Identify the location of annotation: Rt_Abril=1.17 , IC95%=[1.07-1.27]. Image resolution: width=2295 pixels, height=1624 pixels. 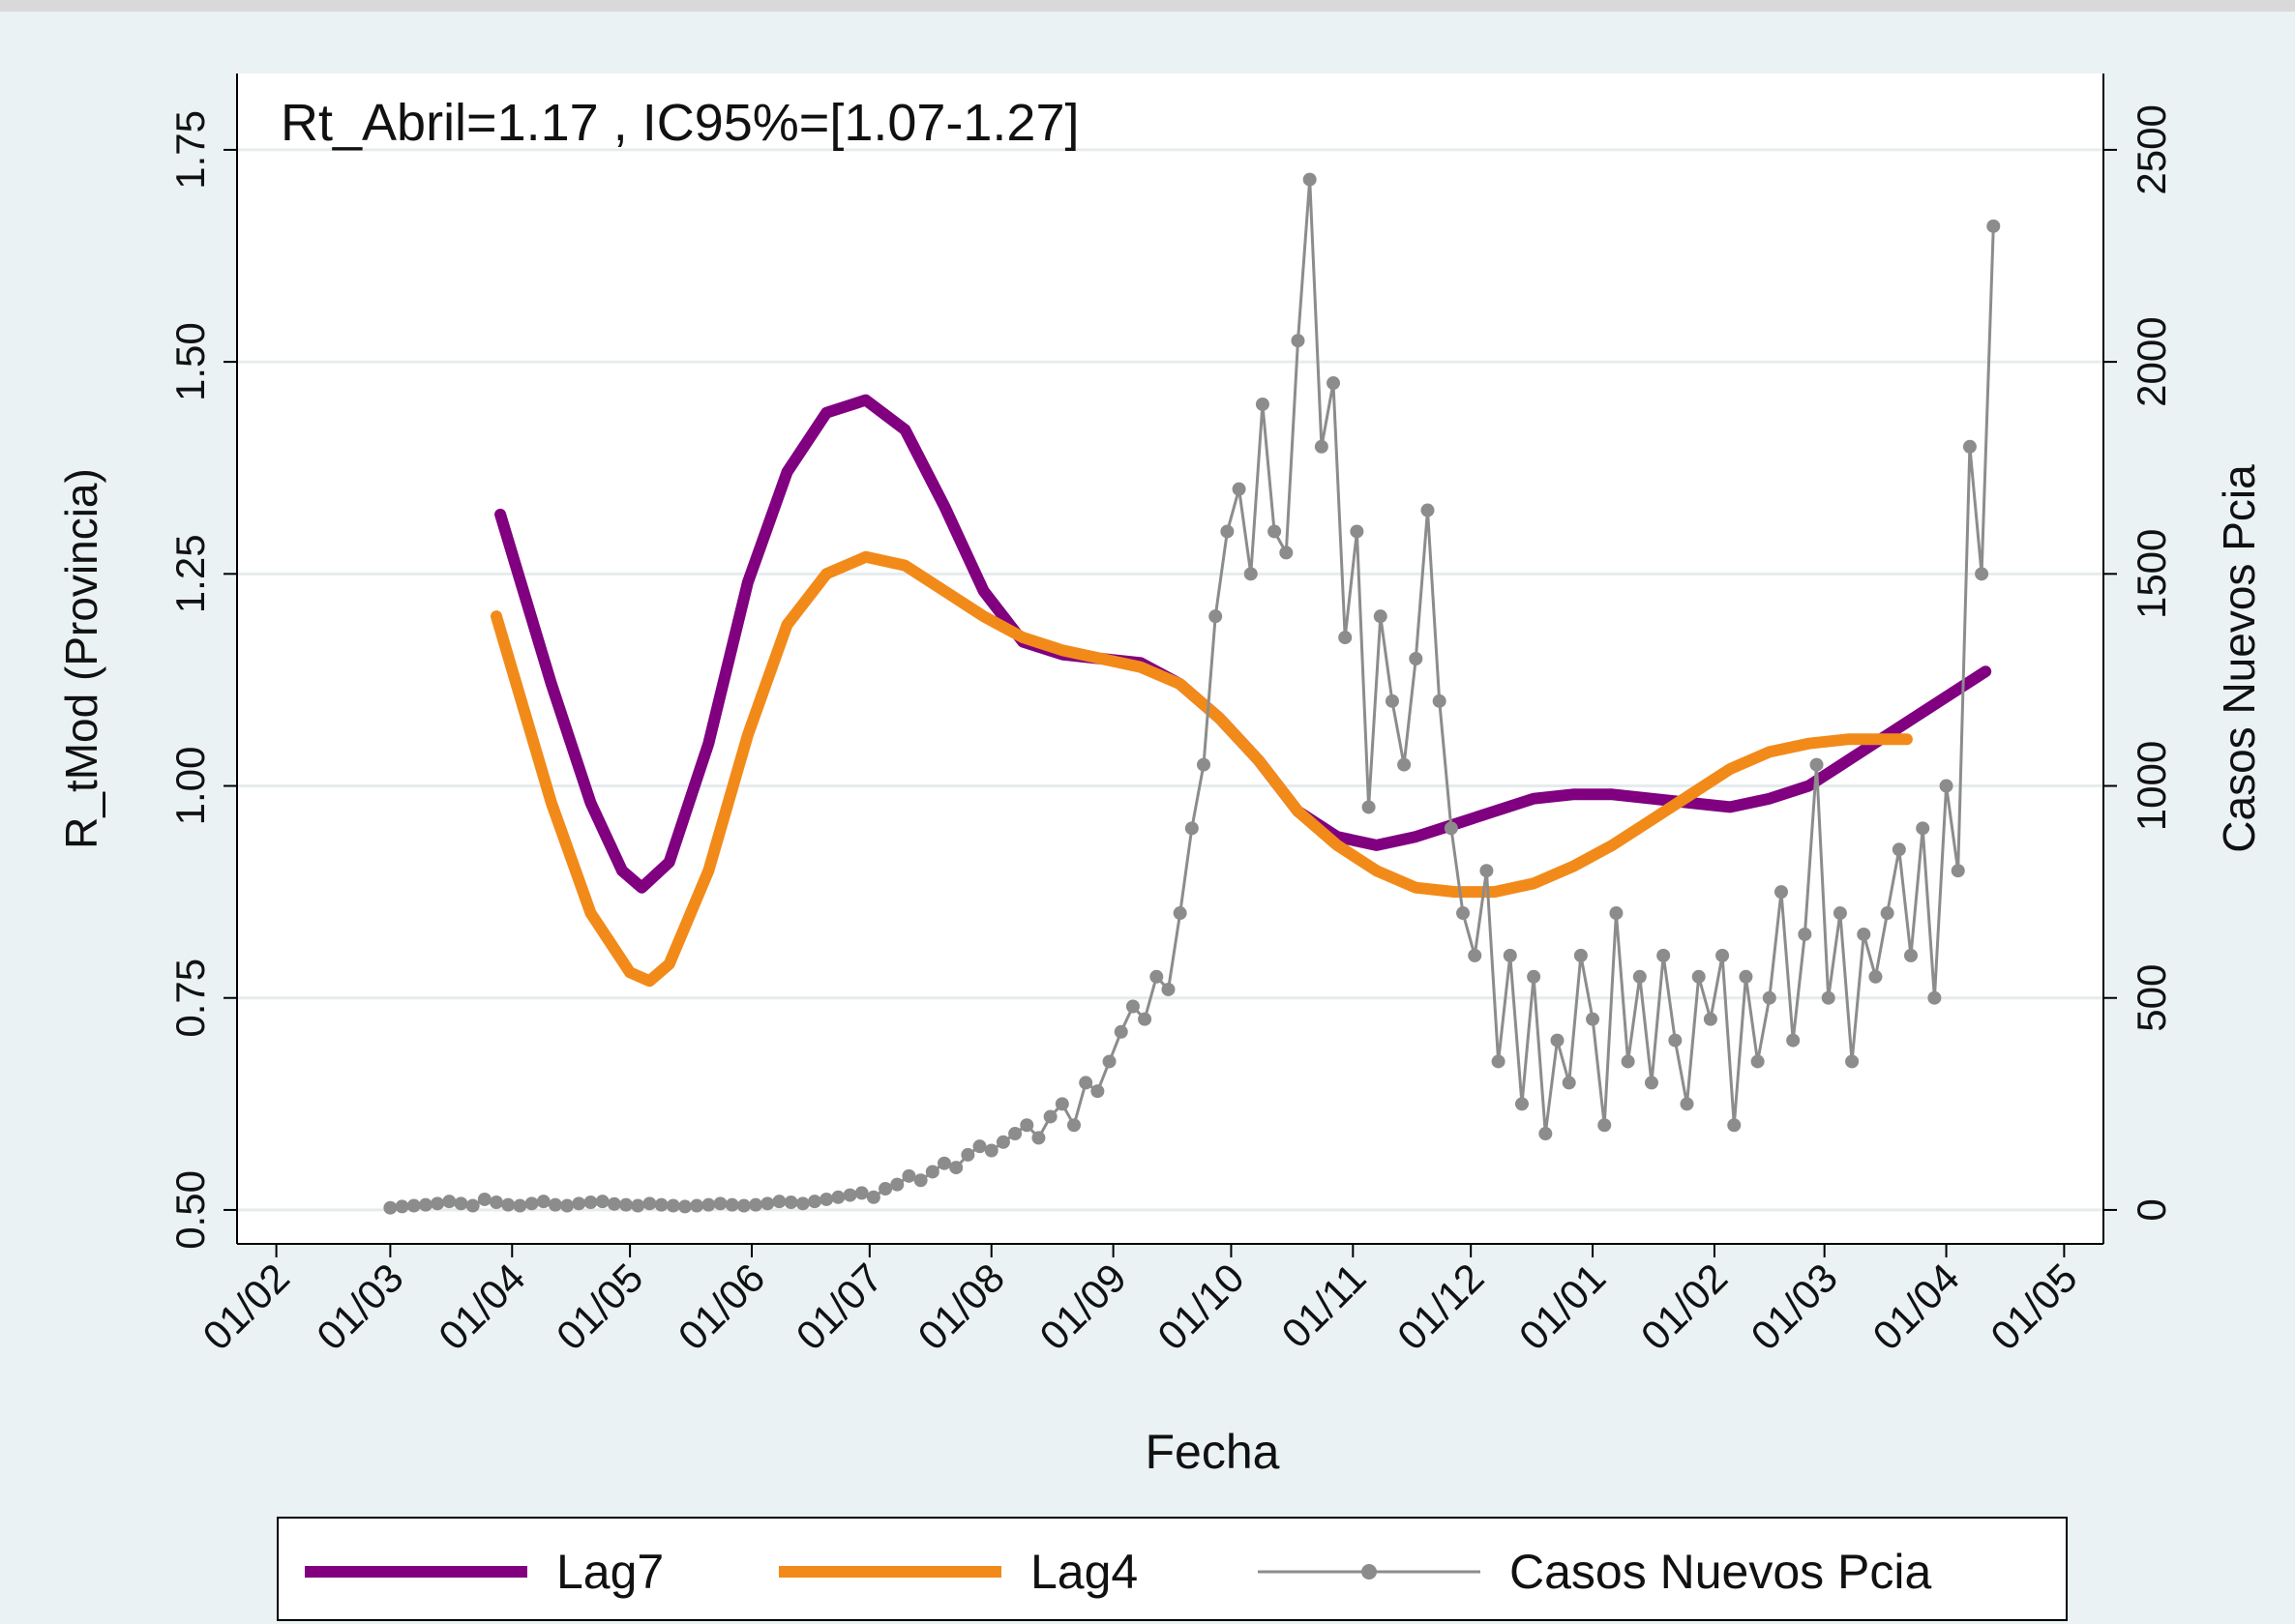
(680, 123).